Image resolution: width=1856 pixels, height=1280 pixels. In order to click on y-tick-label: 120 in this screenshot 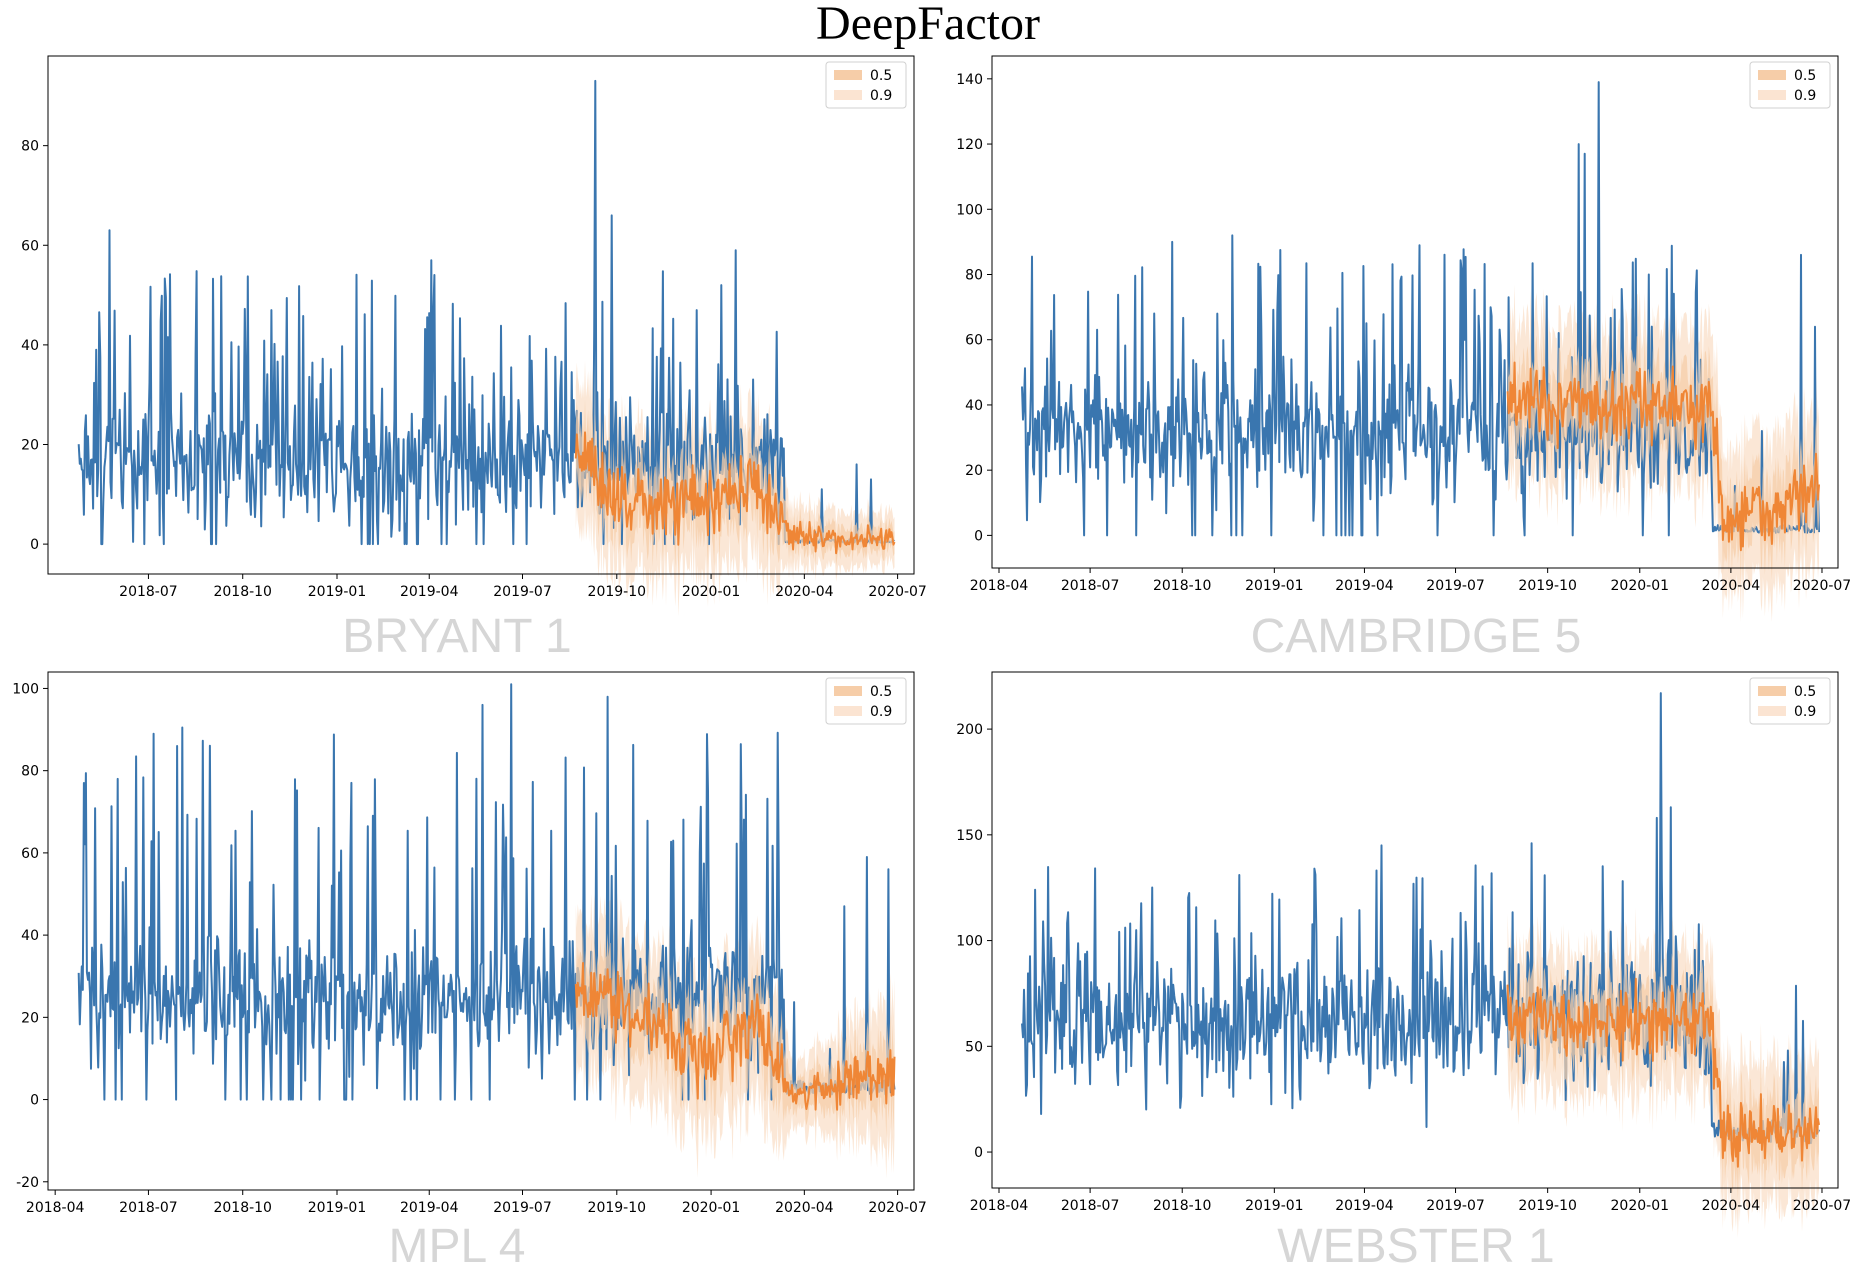, I will do `click(969, 145)`.